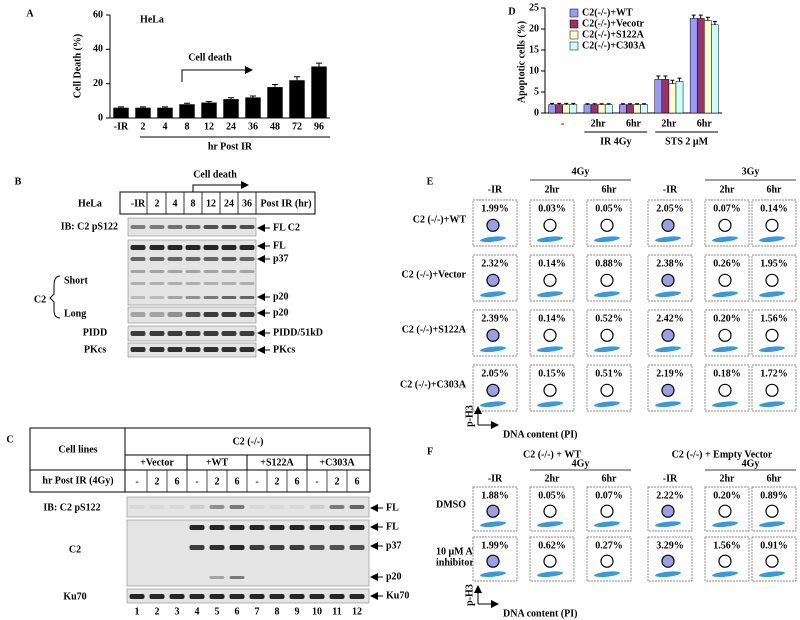 The width and height of the screenshot is (800, 620). I want to click on right-label: p20, so click(394, 576).